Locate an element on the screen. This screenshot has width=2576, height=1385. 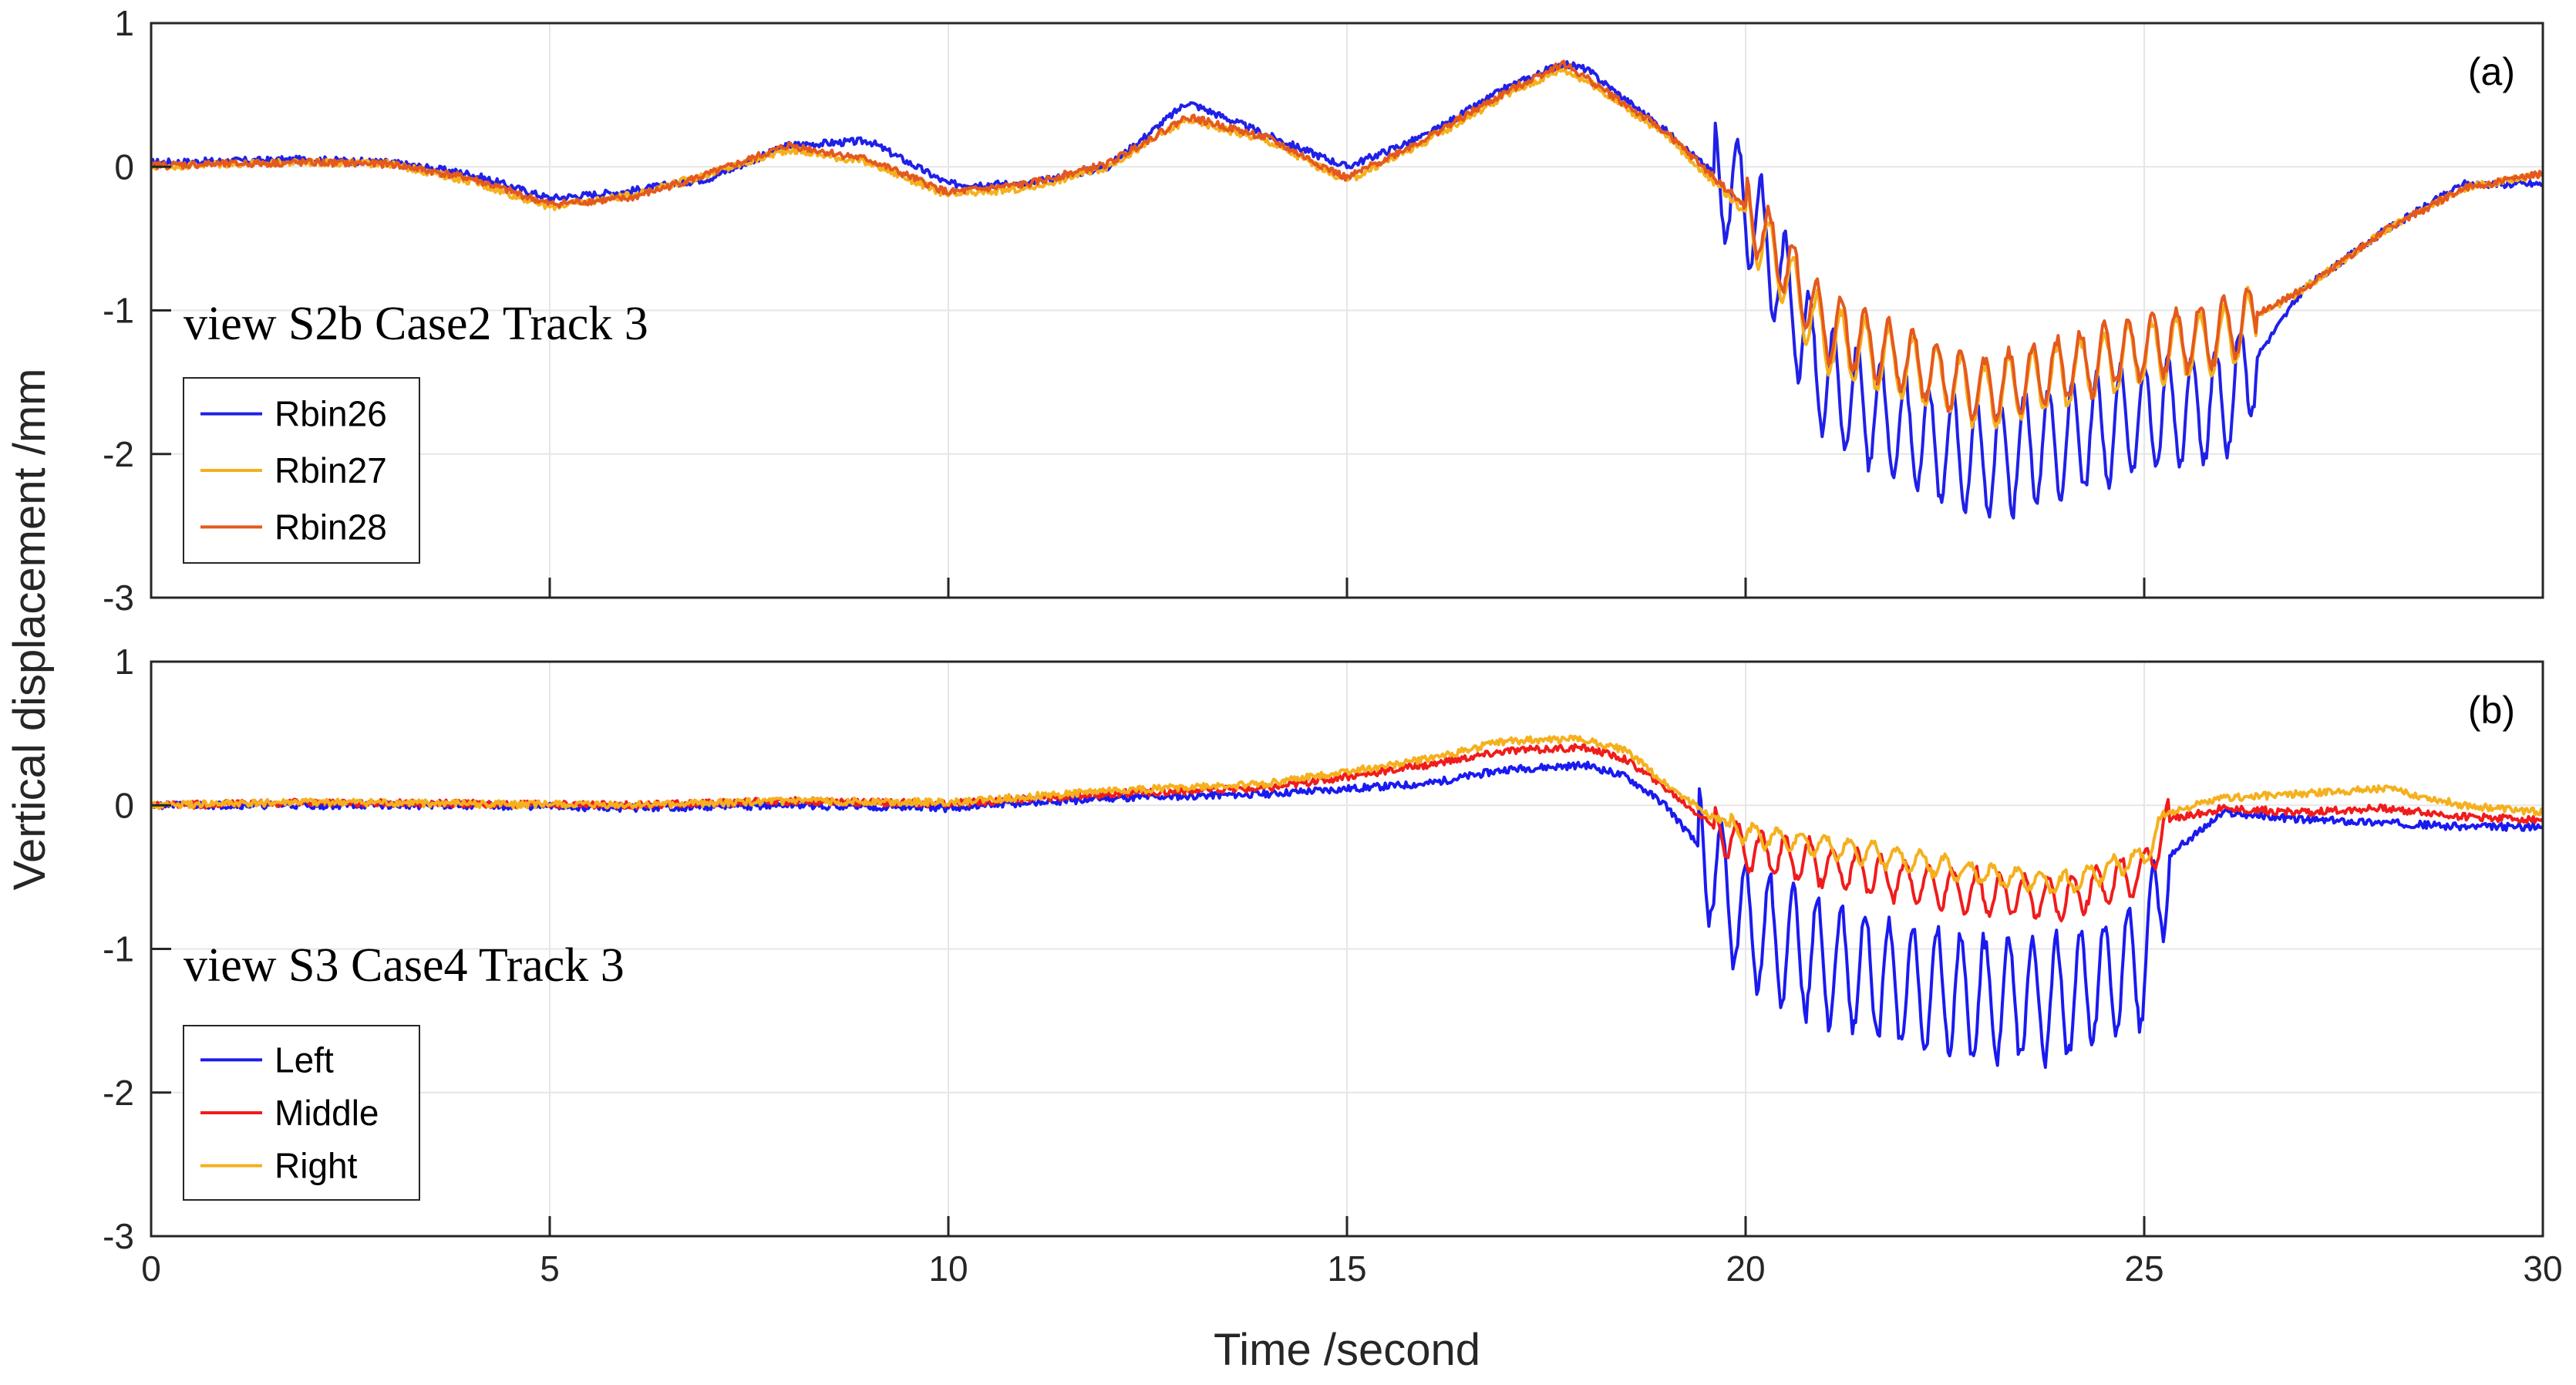
panel-b-ytick-label: -1 is located at coordinates (118, 949).